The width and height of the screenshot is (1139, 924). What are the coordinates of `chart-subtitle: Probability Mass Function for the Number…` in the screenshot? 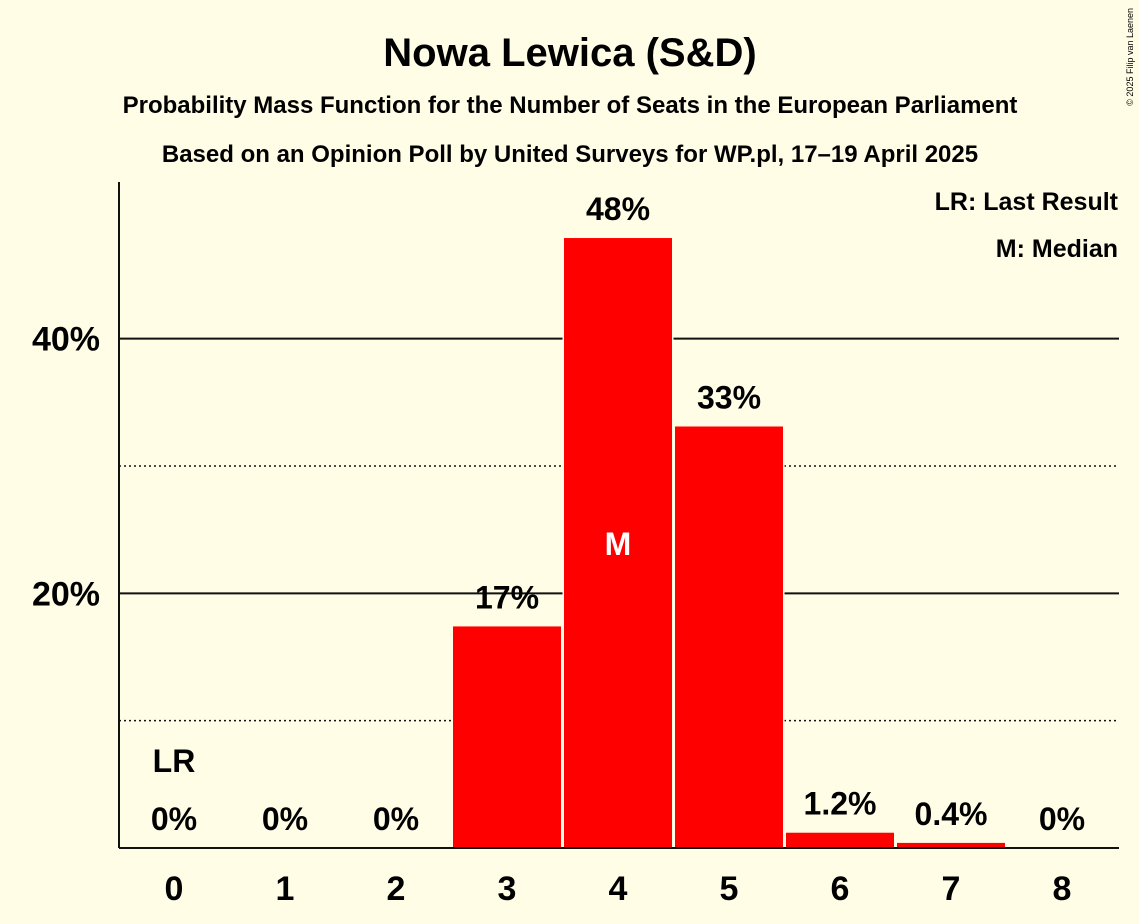 It's located at (570, 105).